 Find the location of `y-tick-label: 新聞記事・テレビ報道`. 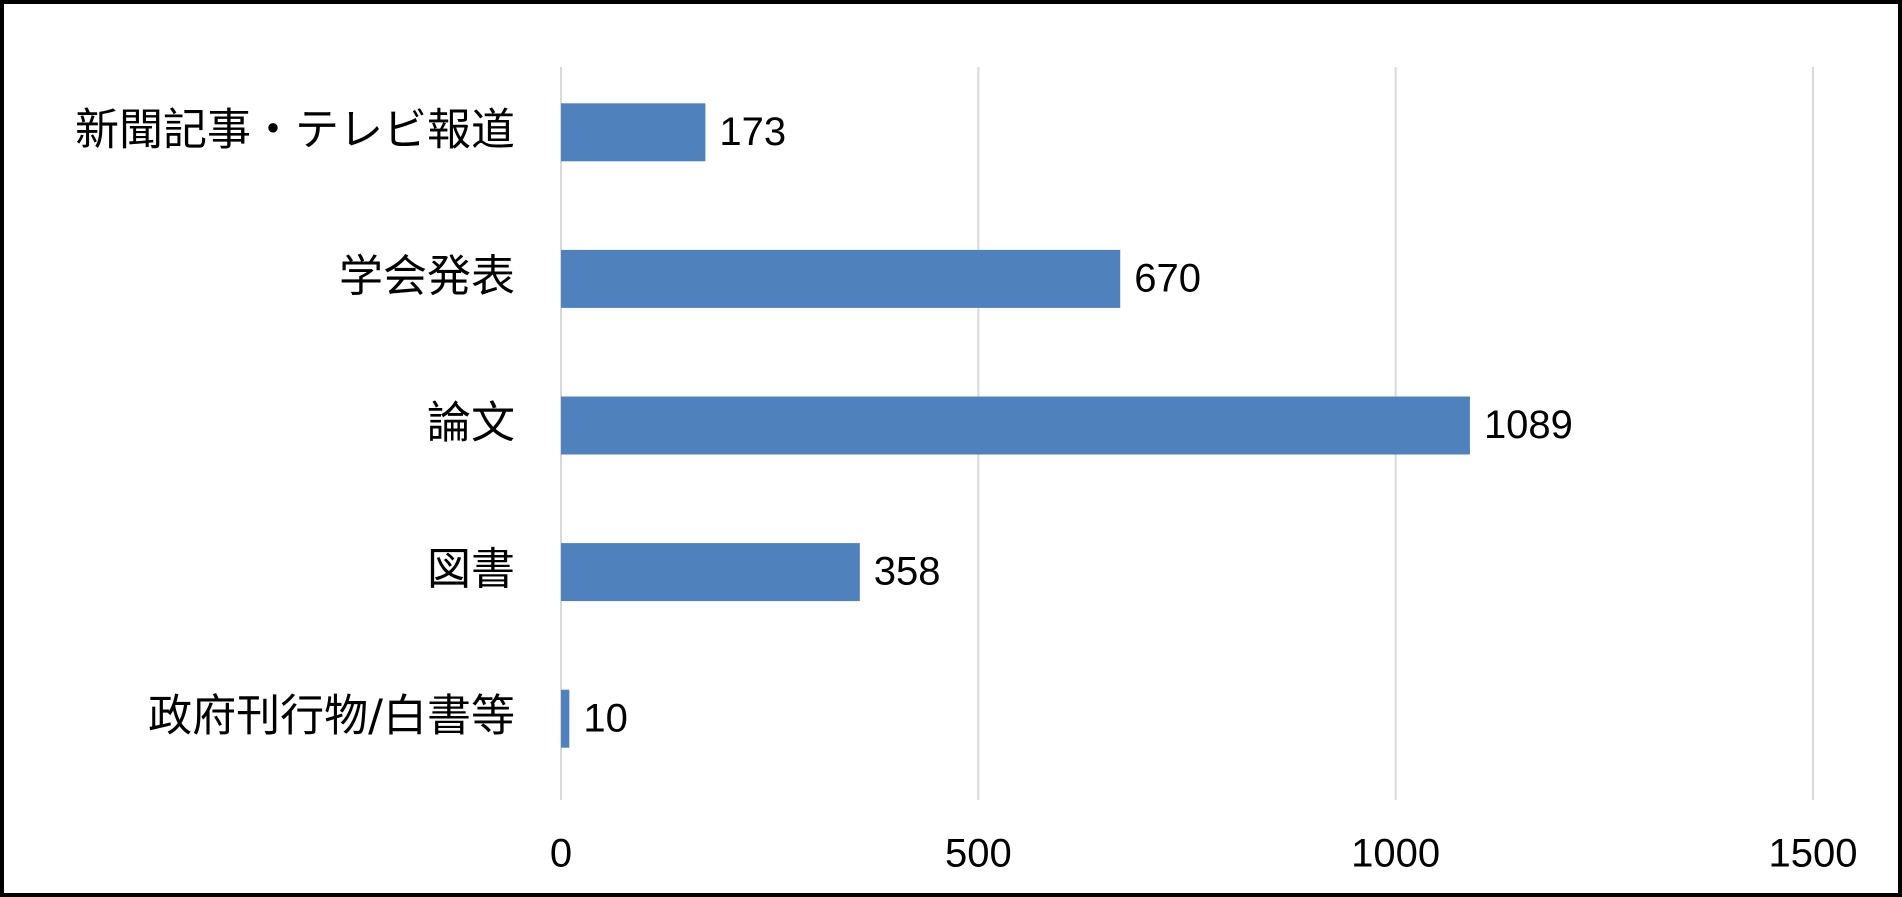

y-tick-label: 新聞記事・テレビ報道 is located at coordinates (295, 129).